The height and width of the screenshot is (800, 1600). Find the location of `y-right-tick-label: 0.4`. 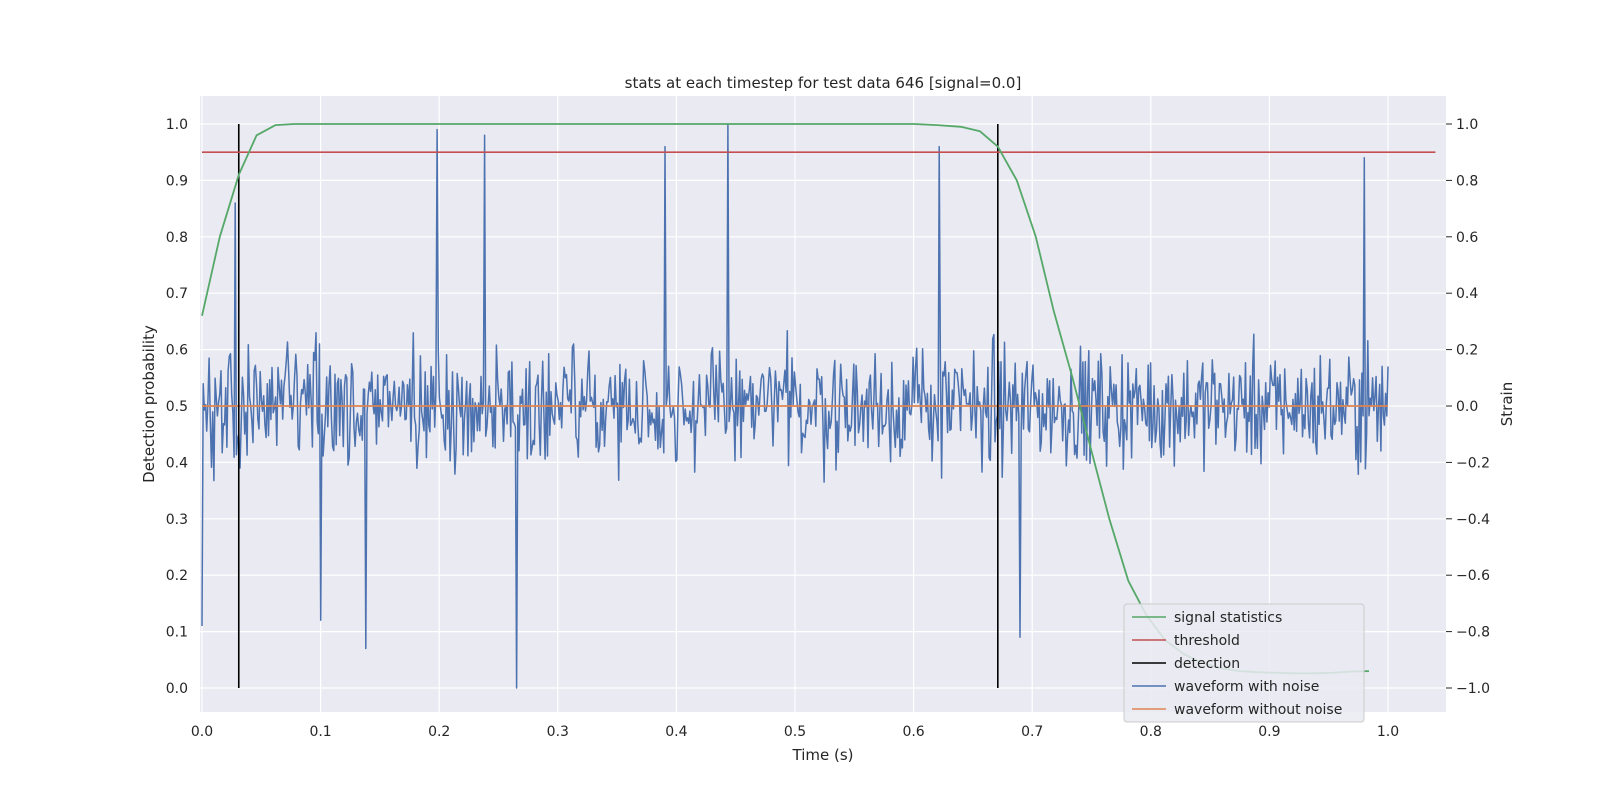

y-right-tick-label: 0.4 is located at coordinates (1467, 294).